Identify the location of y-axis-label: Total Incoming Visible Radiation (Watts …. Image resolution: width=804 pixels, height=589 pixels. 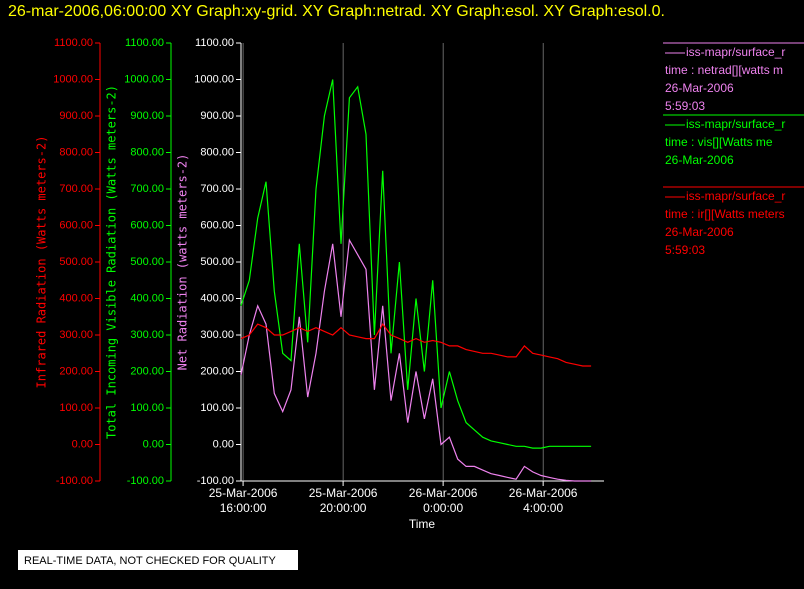
(112, 262).